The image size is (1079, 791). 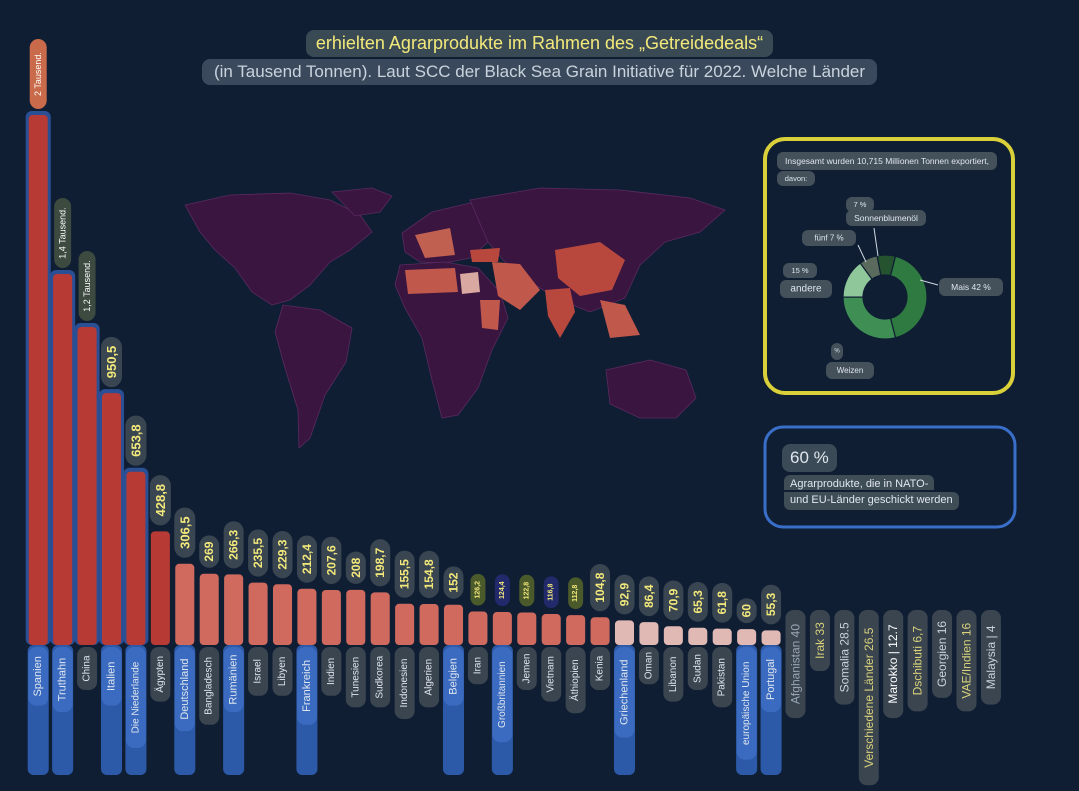 I want to click on category-label: Rumänien, so click(x=234, y=679).